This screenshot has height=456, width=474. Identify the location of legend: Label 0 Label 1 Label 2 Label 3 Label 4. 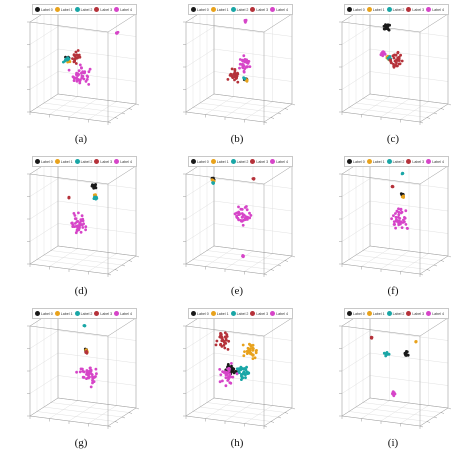
(84, 161).